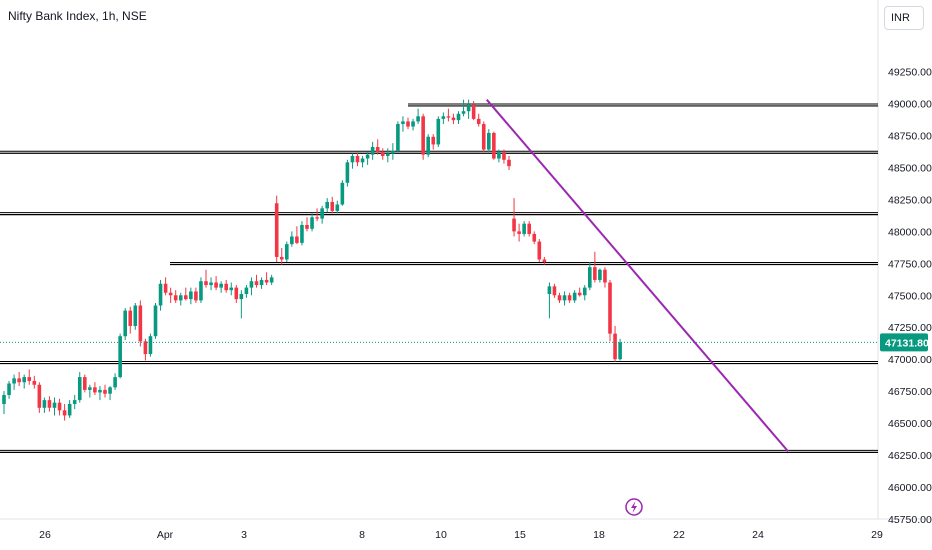 Image resolution: width=932 pixels, height=550 pixels. What do you see at coordinates (910, 424) in the screenshot?
I see `price-tick-label: 46500.00` at bounding box center [910, 424].